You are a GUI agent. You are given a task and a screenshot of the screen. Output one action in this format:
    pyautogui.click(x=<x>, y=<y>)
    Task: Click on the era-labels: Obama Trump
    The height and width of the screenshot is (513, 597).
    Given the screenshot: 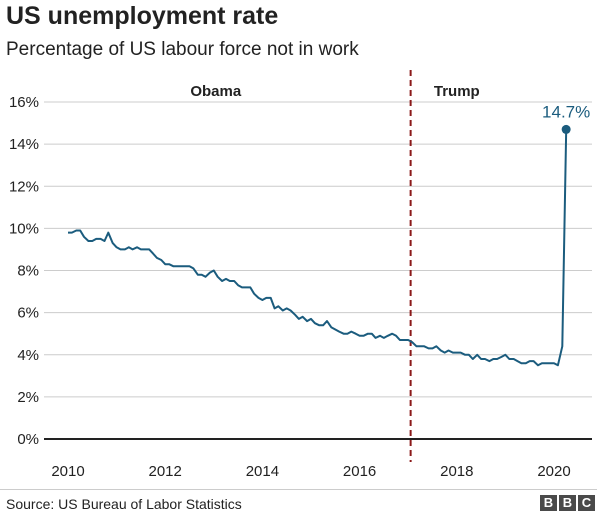 What is the action you would take?
    pyautogui.click(x=334, y=91)
    